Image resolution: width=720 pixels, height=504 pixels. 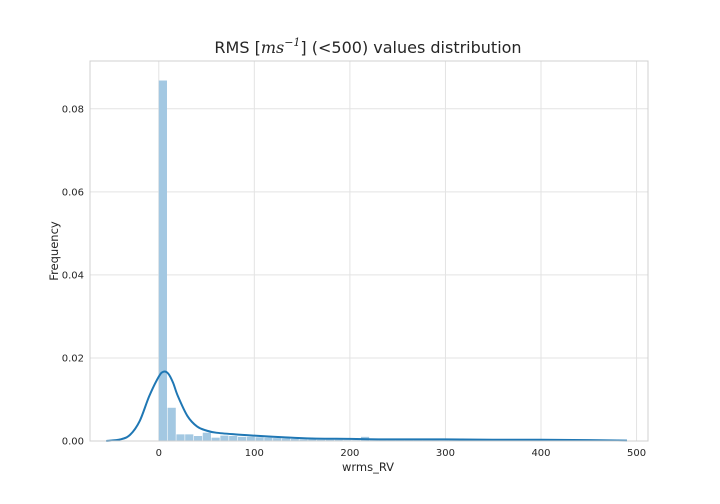 I want to click on x-tick-label-3: 300, so click(x=445, y=453).